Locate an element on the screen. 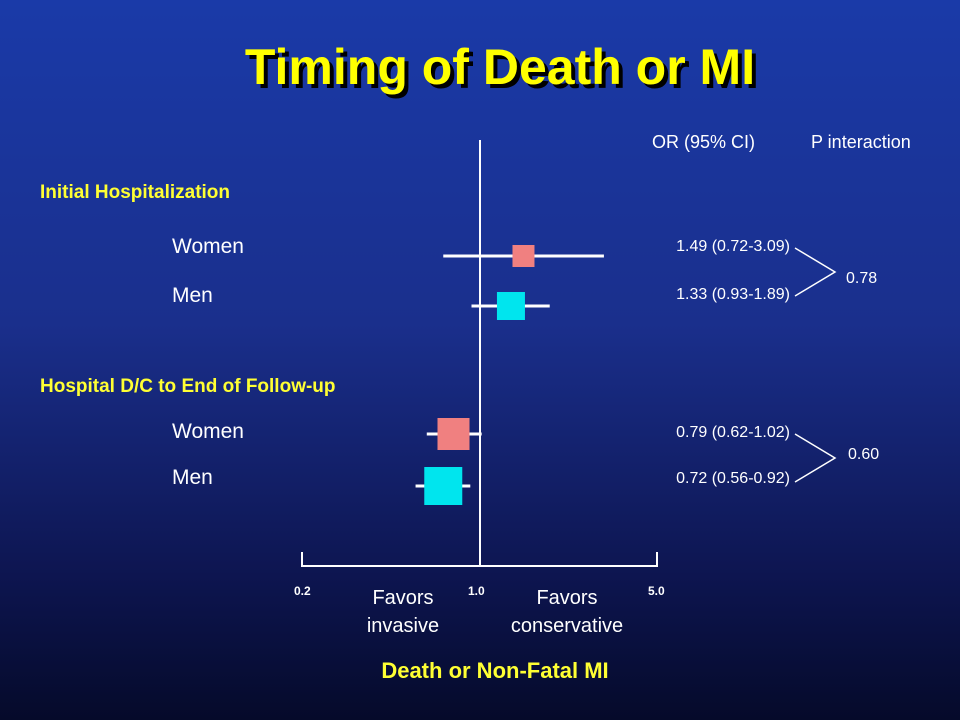 The width and height of the screenshot is (960, 720). row-label-men-followup: Men is located at coordinates (192, 477).